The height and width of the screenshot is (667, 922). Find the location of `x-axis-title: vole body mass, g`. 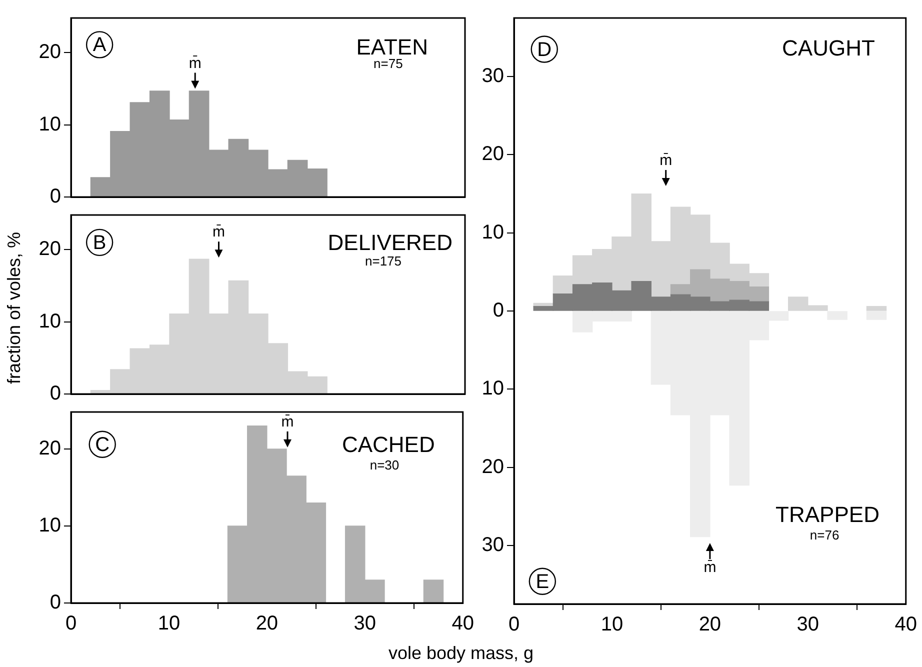

x-axis-title: vole body mass, g is located at coordinates (461, 653).